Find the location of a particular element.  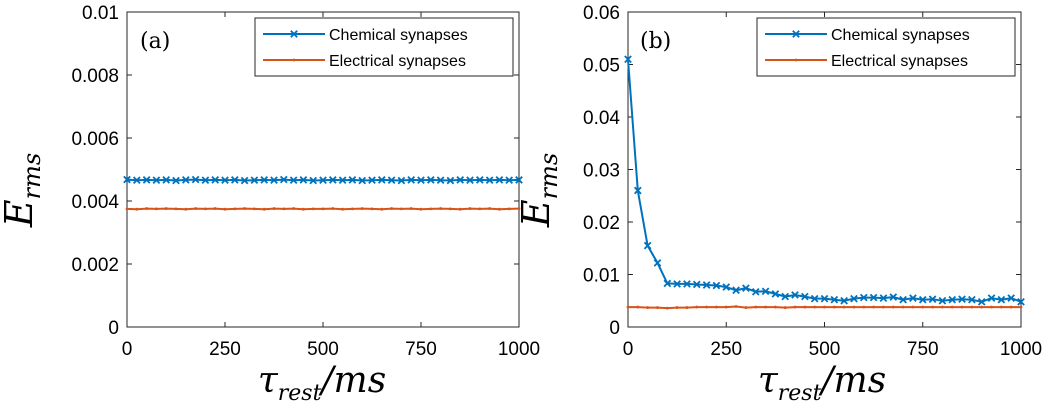

y-tick-label: 0.006 is located at coordinates (95, 139).